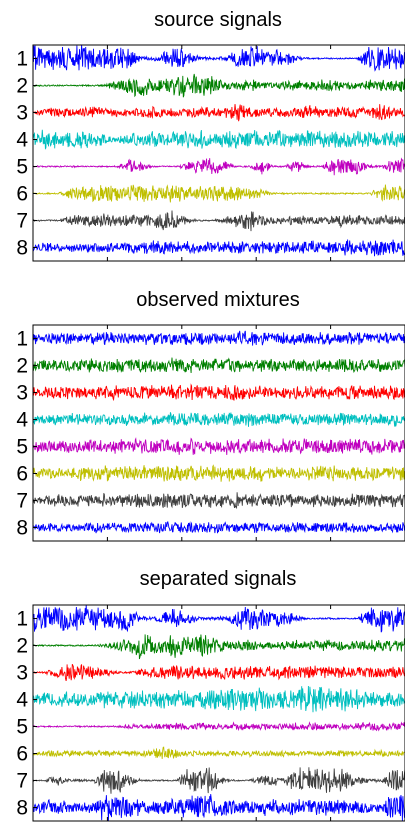 The height and width of the screenshot is (823, 405). I want to click on chart-title: source signals, so click(218, 20).